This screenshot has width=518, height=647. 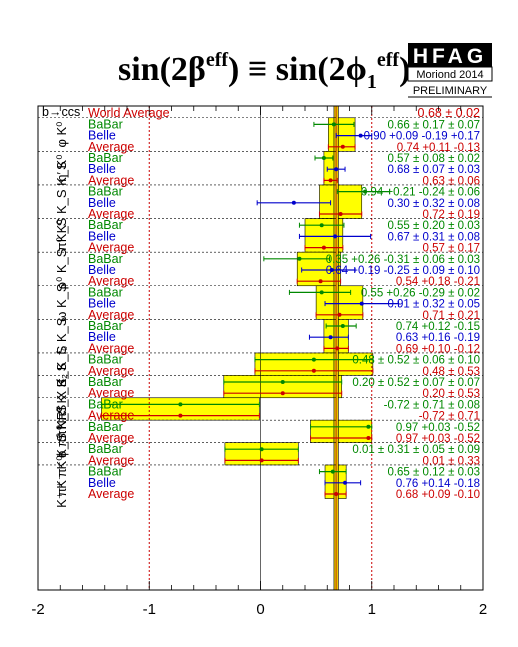 What do you see at coordinates (433, 125) in the screenshot?
I see `row-value: 0.66 ± 0.17 ± 0.07` at bounding box center [433, 125].